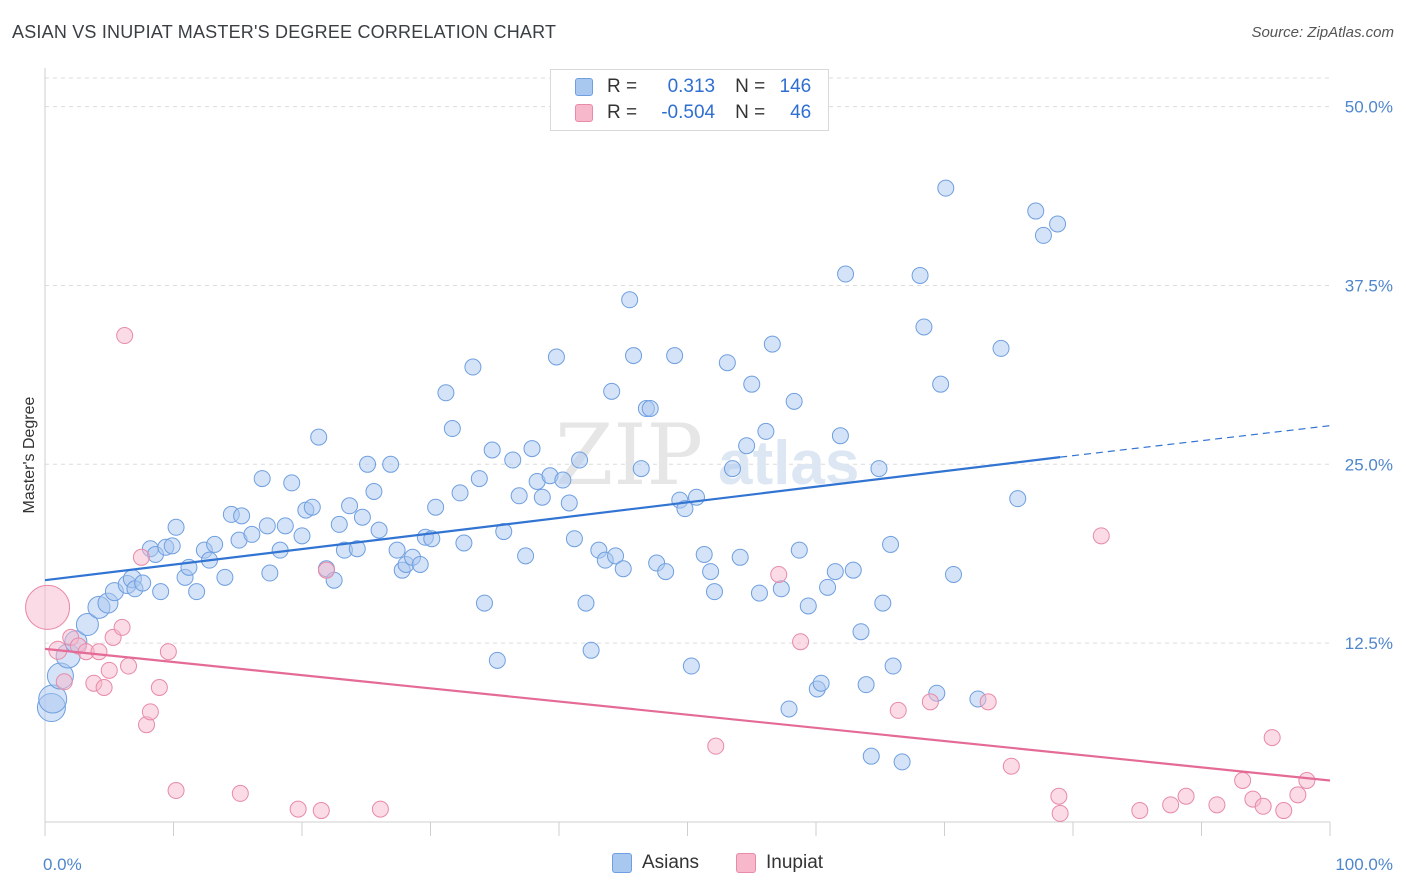  What do you see at coordinates (1369, 107) in the screenshot?
I see `y-tick-label: 50.0%` at bounding box center [1369, 107].